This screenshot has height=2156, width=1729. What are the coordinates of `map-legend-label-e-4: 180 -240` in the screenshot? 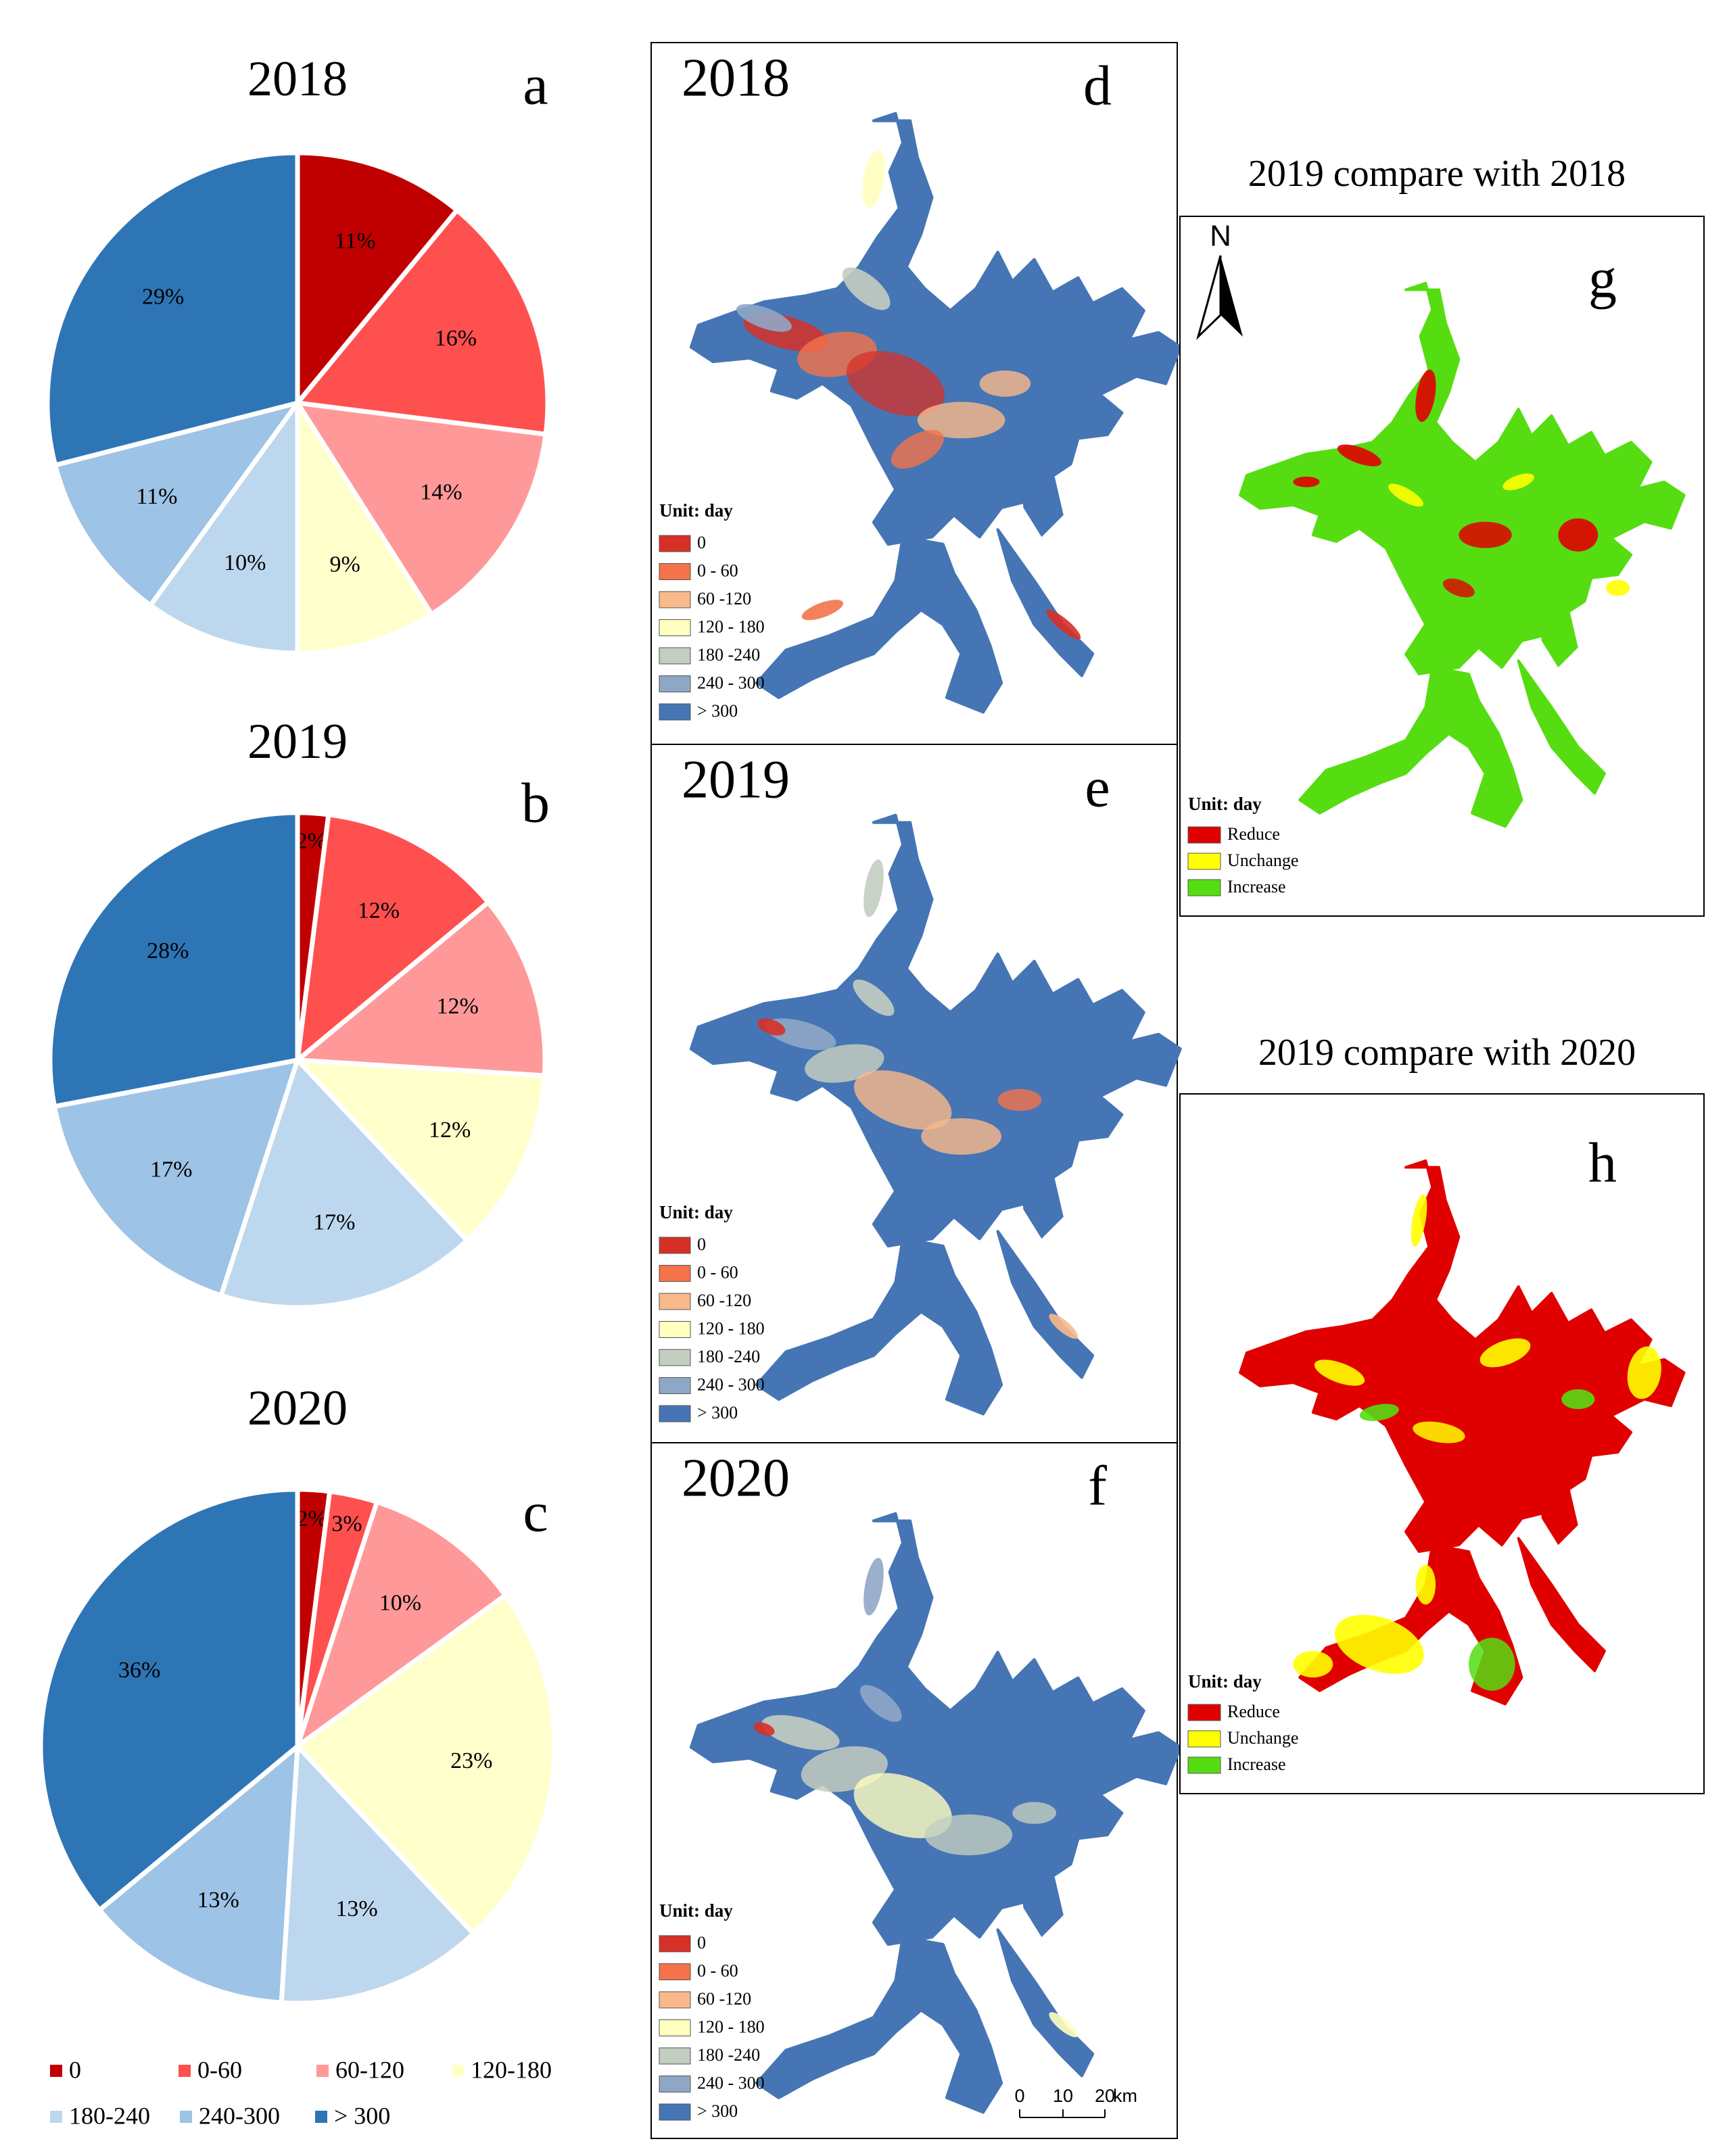 It's located at (728, 1356).